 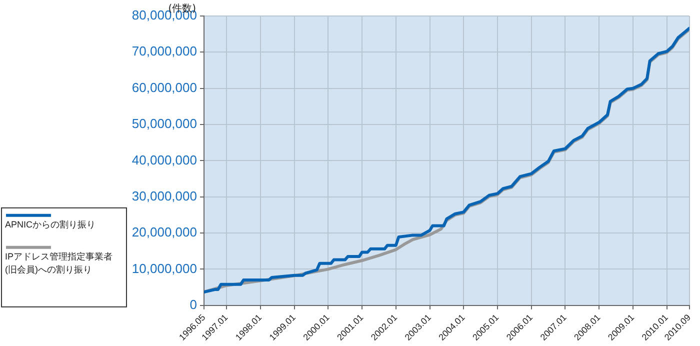 What do you see at coordinates (164, 268) in the screenshot?
I see `y-tick-label: 10,000,000` at bounding box center [164, 268].